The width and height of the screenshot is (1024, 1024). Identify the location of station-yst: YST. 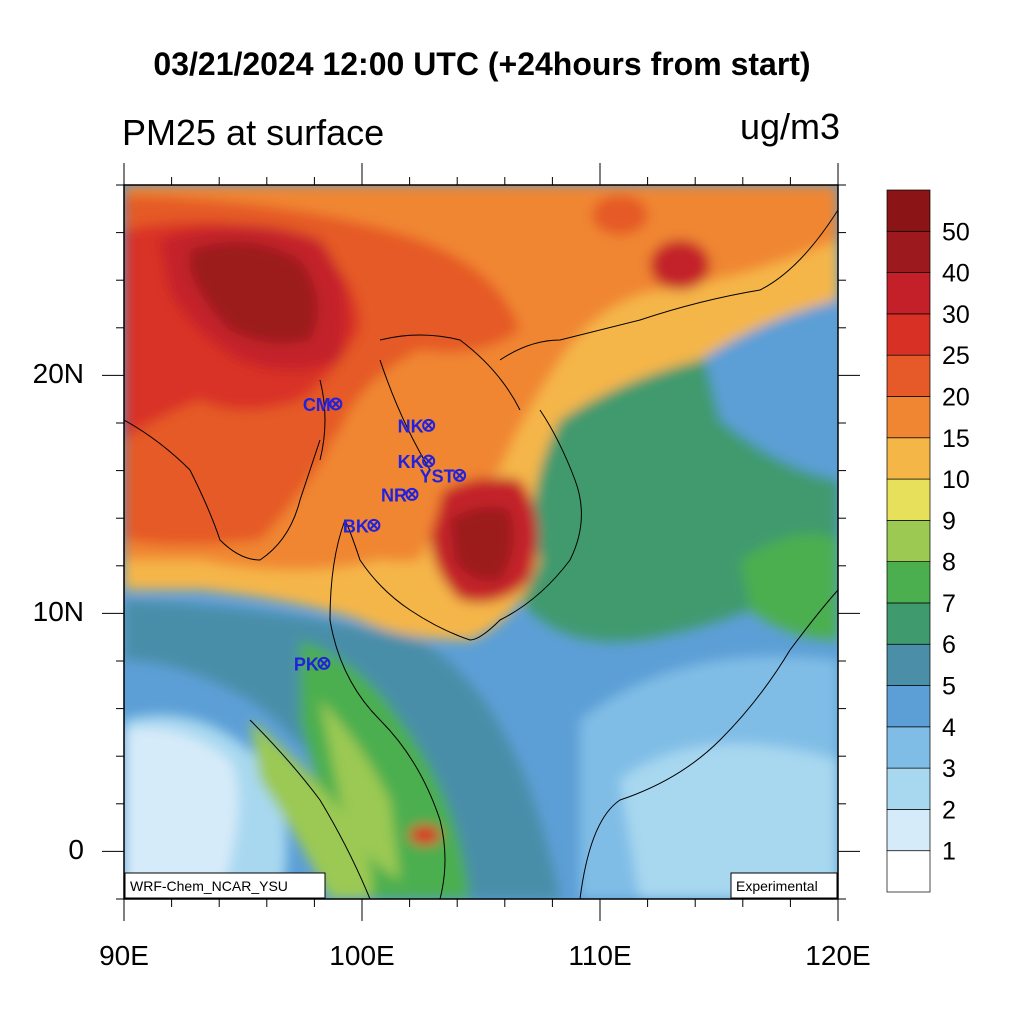
(443, 476).